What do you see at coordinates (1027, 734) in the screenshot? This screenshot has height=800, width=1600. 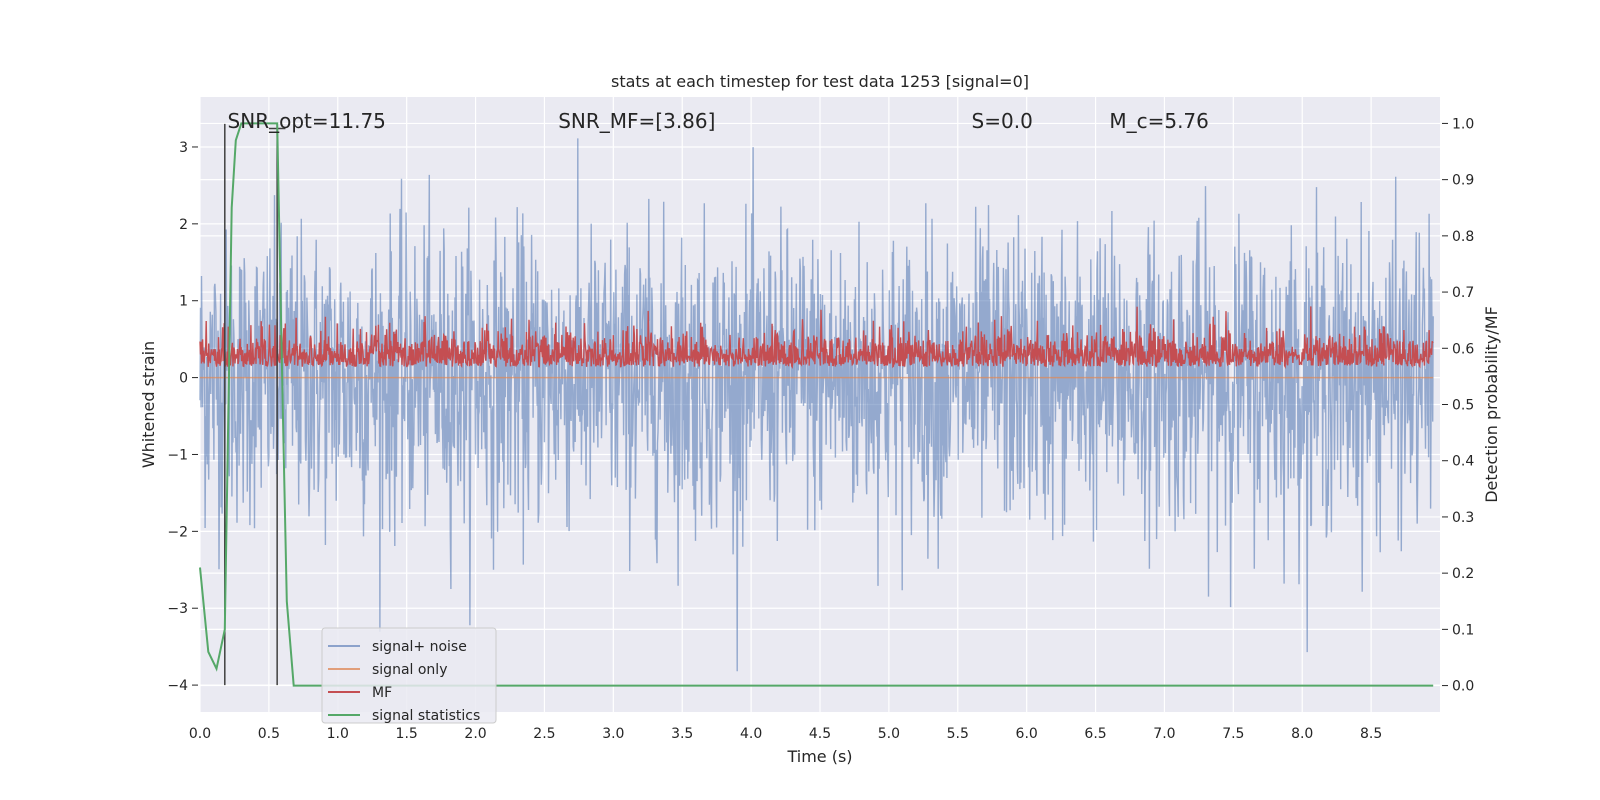 I see `x-tick-label: 6.0` at bounding box center [1027, 734].